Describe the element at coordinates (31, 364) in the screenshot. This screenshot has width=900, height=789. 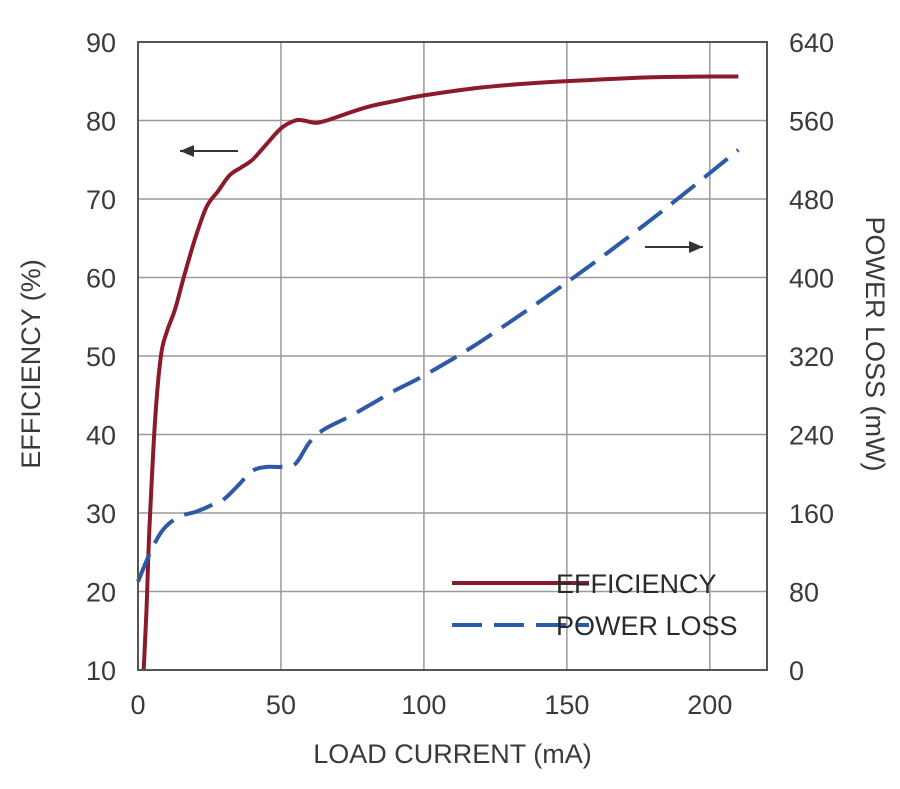
I see `y-axis-left-title: EFFICIENCY (%)` at that location.